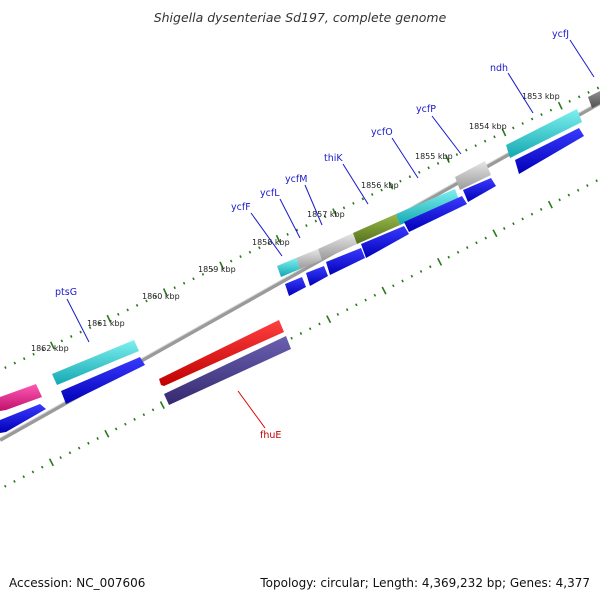  I want to click on gene-label-ndh: ndh, so click(499, 68).